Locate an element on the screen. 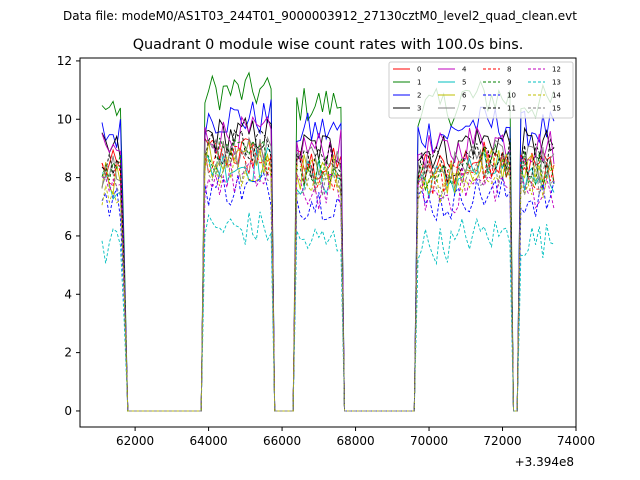 The image size is (640, 480). y-axis: 0 2 4 6 8 10 12 is located at coordinates (68, 236).